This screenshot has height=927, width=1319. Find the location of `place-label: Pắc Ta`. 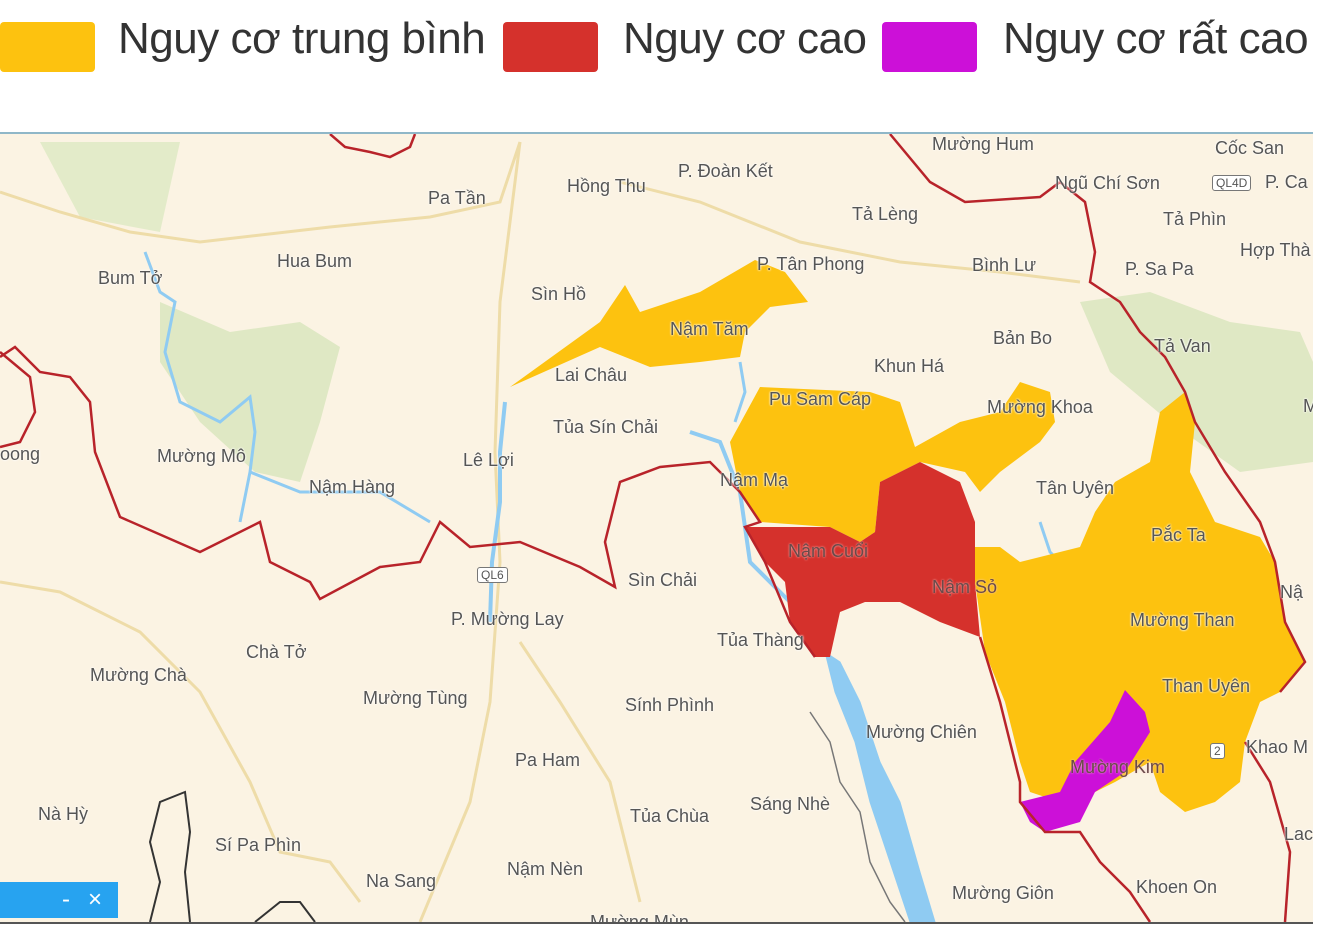

place-label: Pắc Ta is located at coordinates (1178, 535).